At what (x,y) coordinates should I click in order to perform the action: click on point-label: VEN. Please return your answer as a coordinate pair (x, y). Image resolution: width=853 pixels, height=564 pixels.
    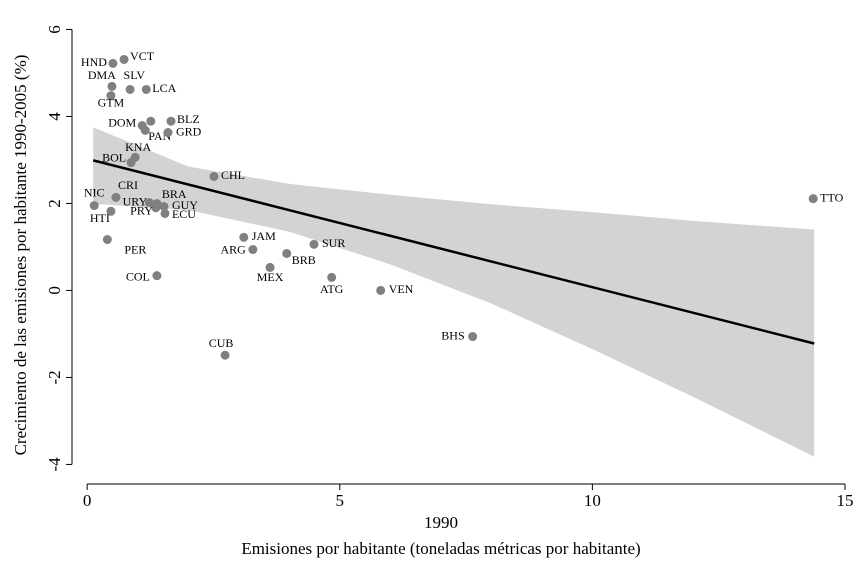
    Looking at the image, I should click on (401, 289).